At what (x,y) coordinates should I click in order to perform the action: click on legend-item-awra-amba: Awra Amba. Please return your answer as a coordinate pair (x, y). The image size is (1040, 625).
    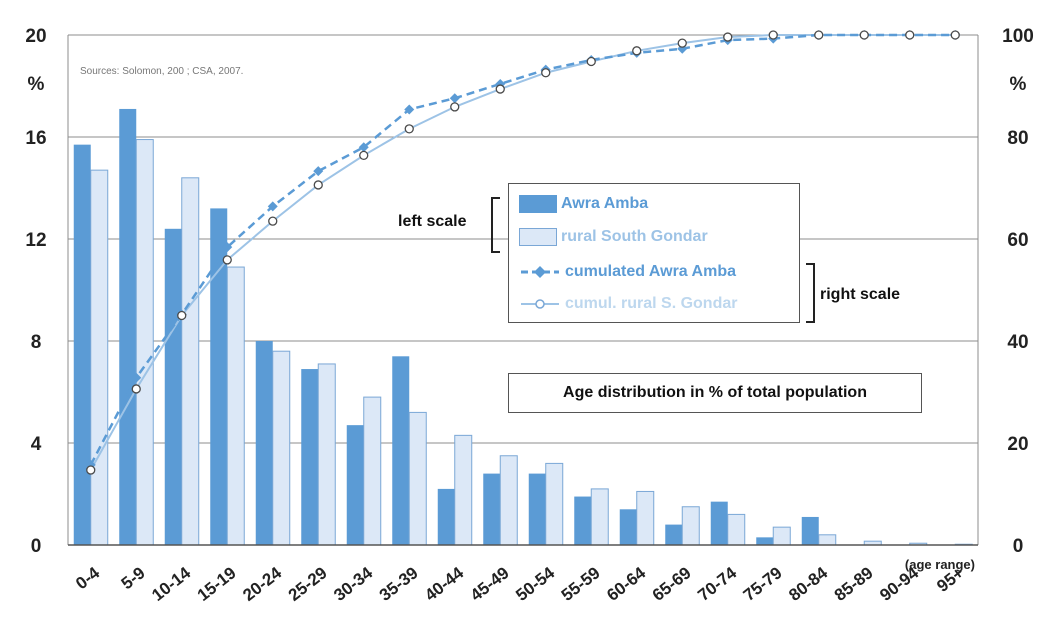
    Looking at the image, I should click on (583, 204).